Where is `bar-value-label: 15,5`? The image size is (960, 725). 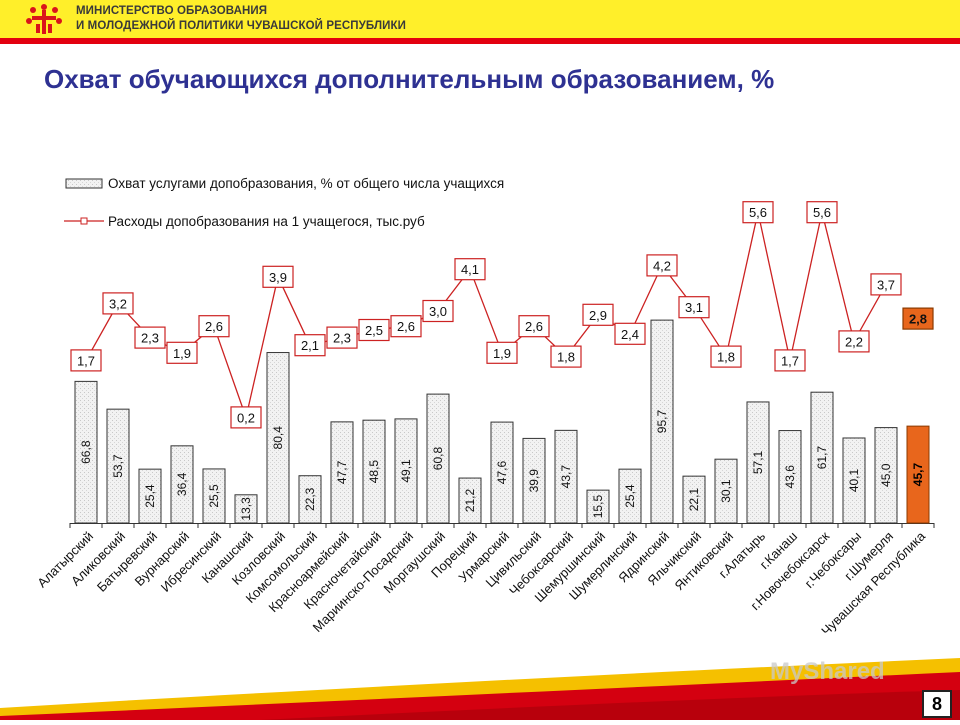 bar-value-label: 15,5 is located at coordinates (598, 507).